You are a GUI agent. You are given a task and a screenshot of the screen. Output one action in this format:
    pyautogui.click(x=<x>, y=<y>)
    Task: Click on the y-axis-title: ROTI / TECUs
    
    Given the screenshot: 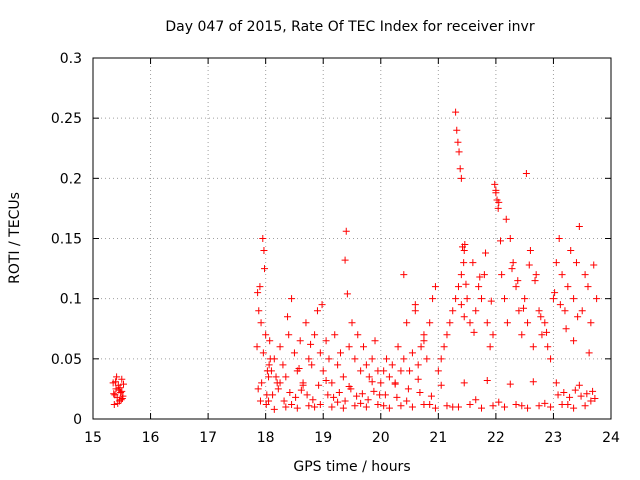 What is the action you would take?
    pyautogui.click(x=15, y=238)
    